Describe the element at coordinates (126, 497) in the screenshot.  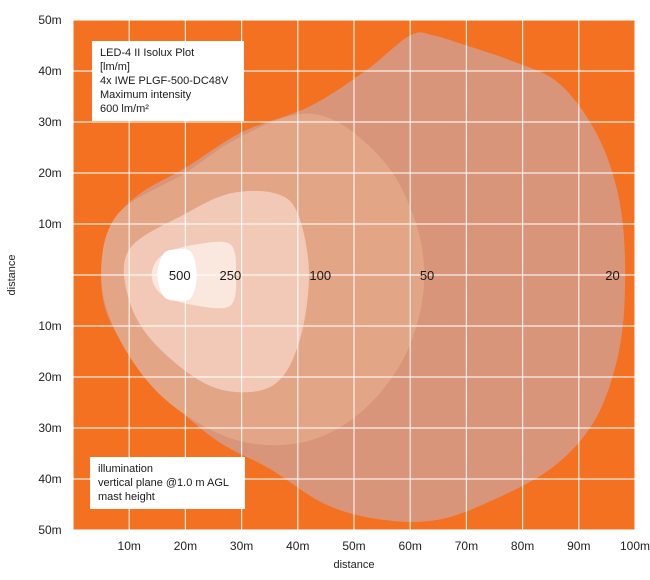
I see `info-box-line: mast height` at that location.